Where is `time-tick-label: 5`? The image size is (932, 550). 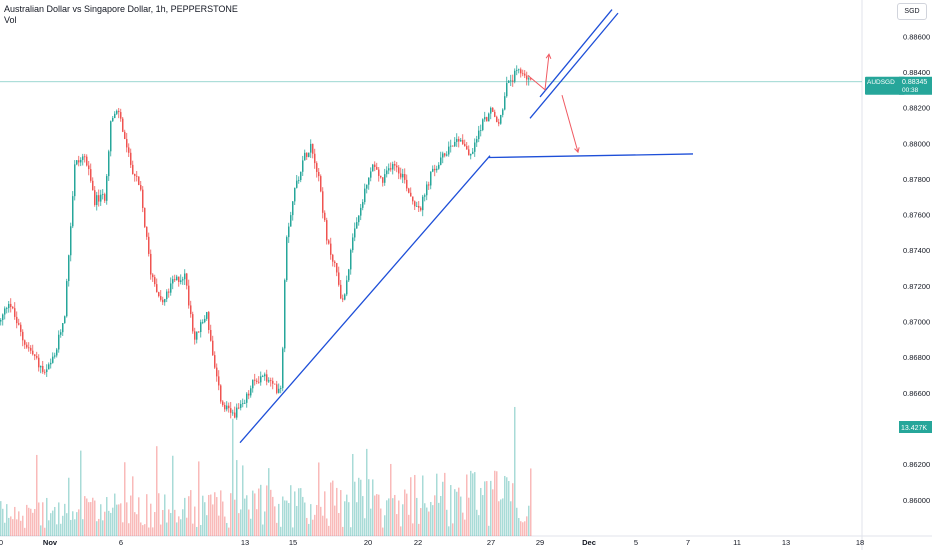 time-tick-label: 5 is located at coordinates (636, 542).